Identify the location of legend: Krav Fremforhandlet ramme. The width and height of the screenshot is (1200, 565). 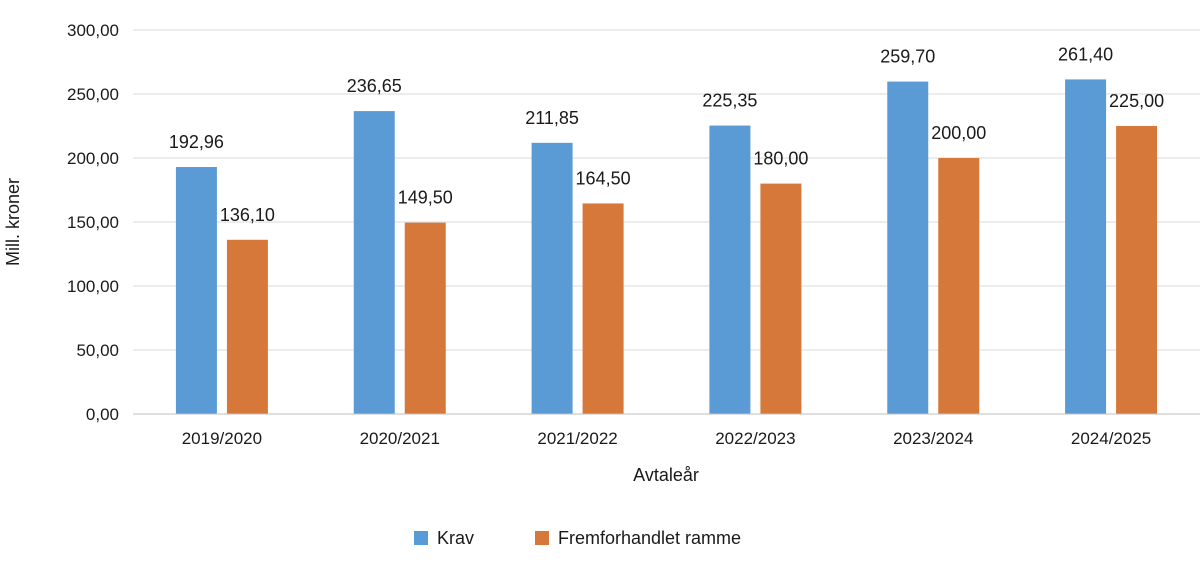
(577, 538).